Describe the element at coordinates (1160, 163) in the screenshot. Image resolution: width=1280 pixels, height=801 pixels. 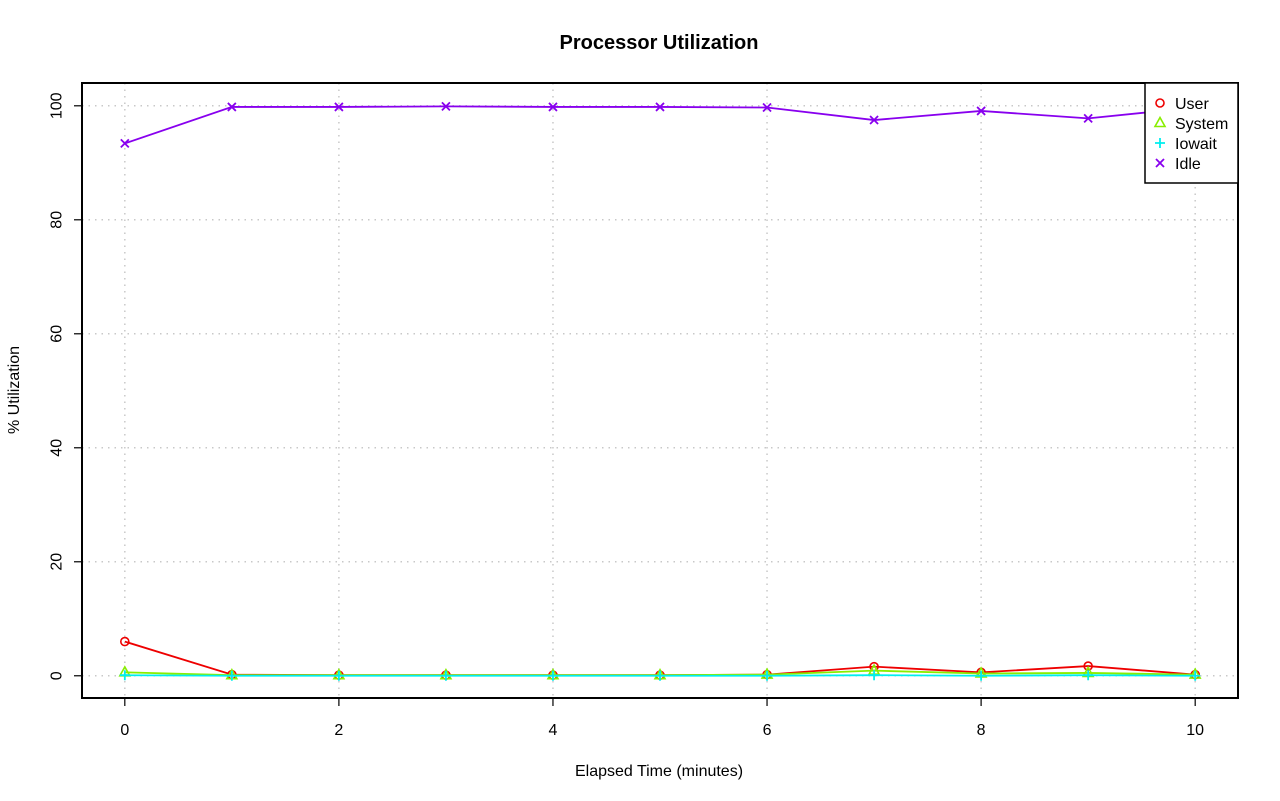
I see `legend-marker-idle` at that location.